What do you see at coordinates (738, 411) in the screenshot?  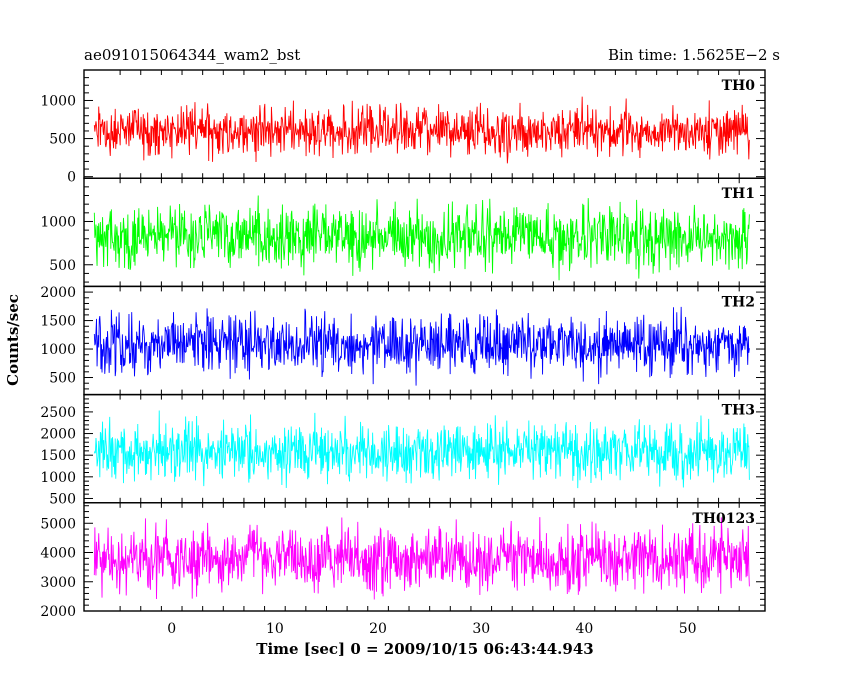 I see `panel-label: TH3` at bounding box center [738, 411].